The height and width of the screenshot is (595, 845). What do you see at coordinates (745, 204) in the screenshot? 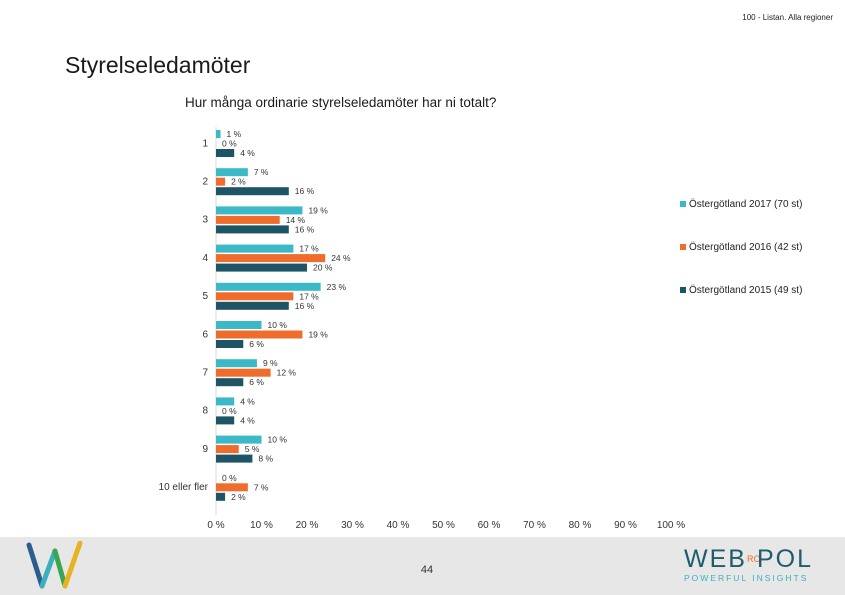
I see `legend-entry: Östergötland 2017 (70 st)` at bounding box center [745, 204].